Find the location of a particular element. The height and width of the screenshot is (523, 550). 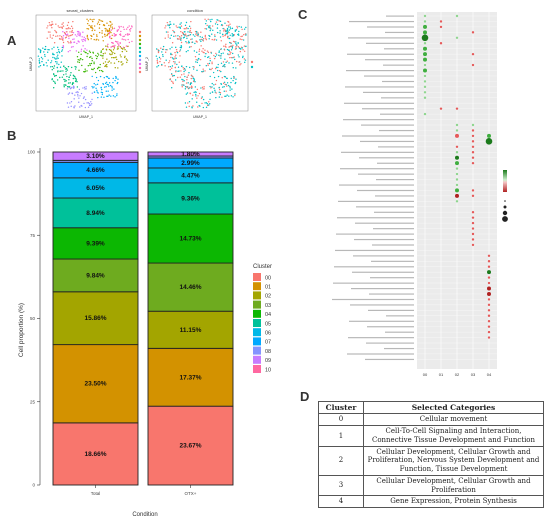

dot-xtick-label: 03 is located at coordinates (473, 374).